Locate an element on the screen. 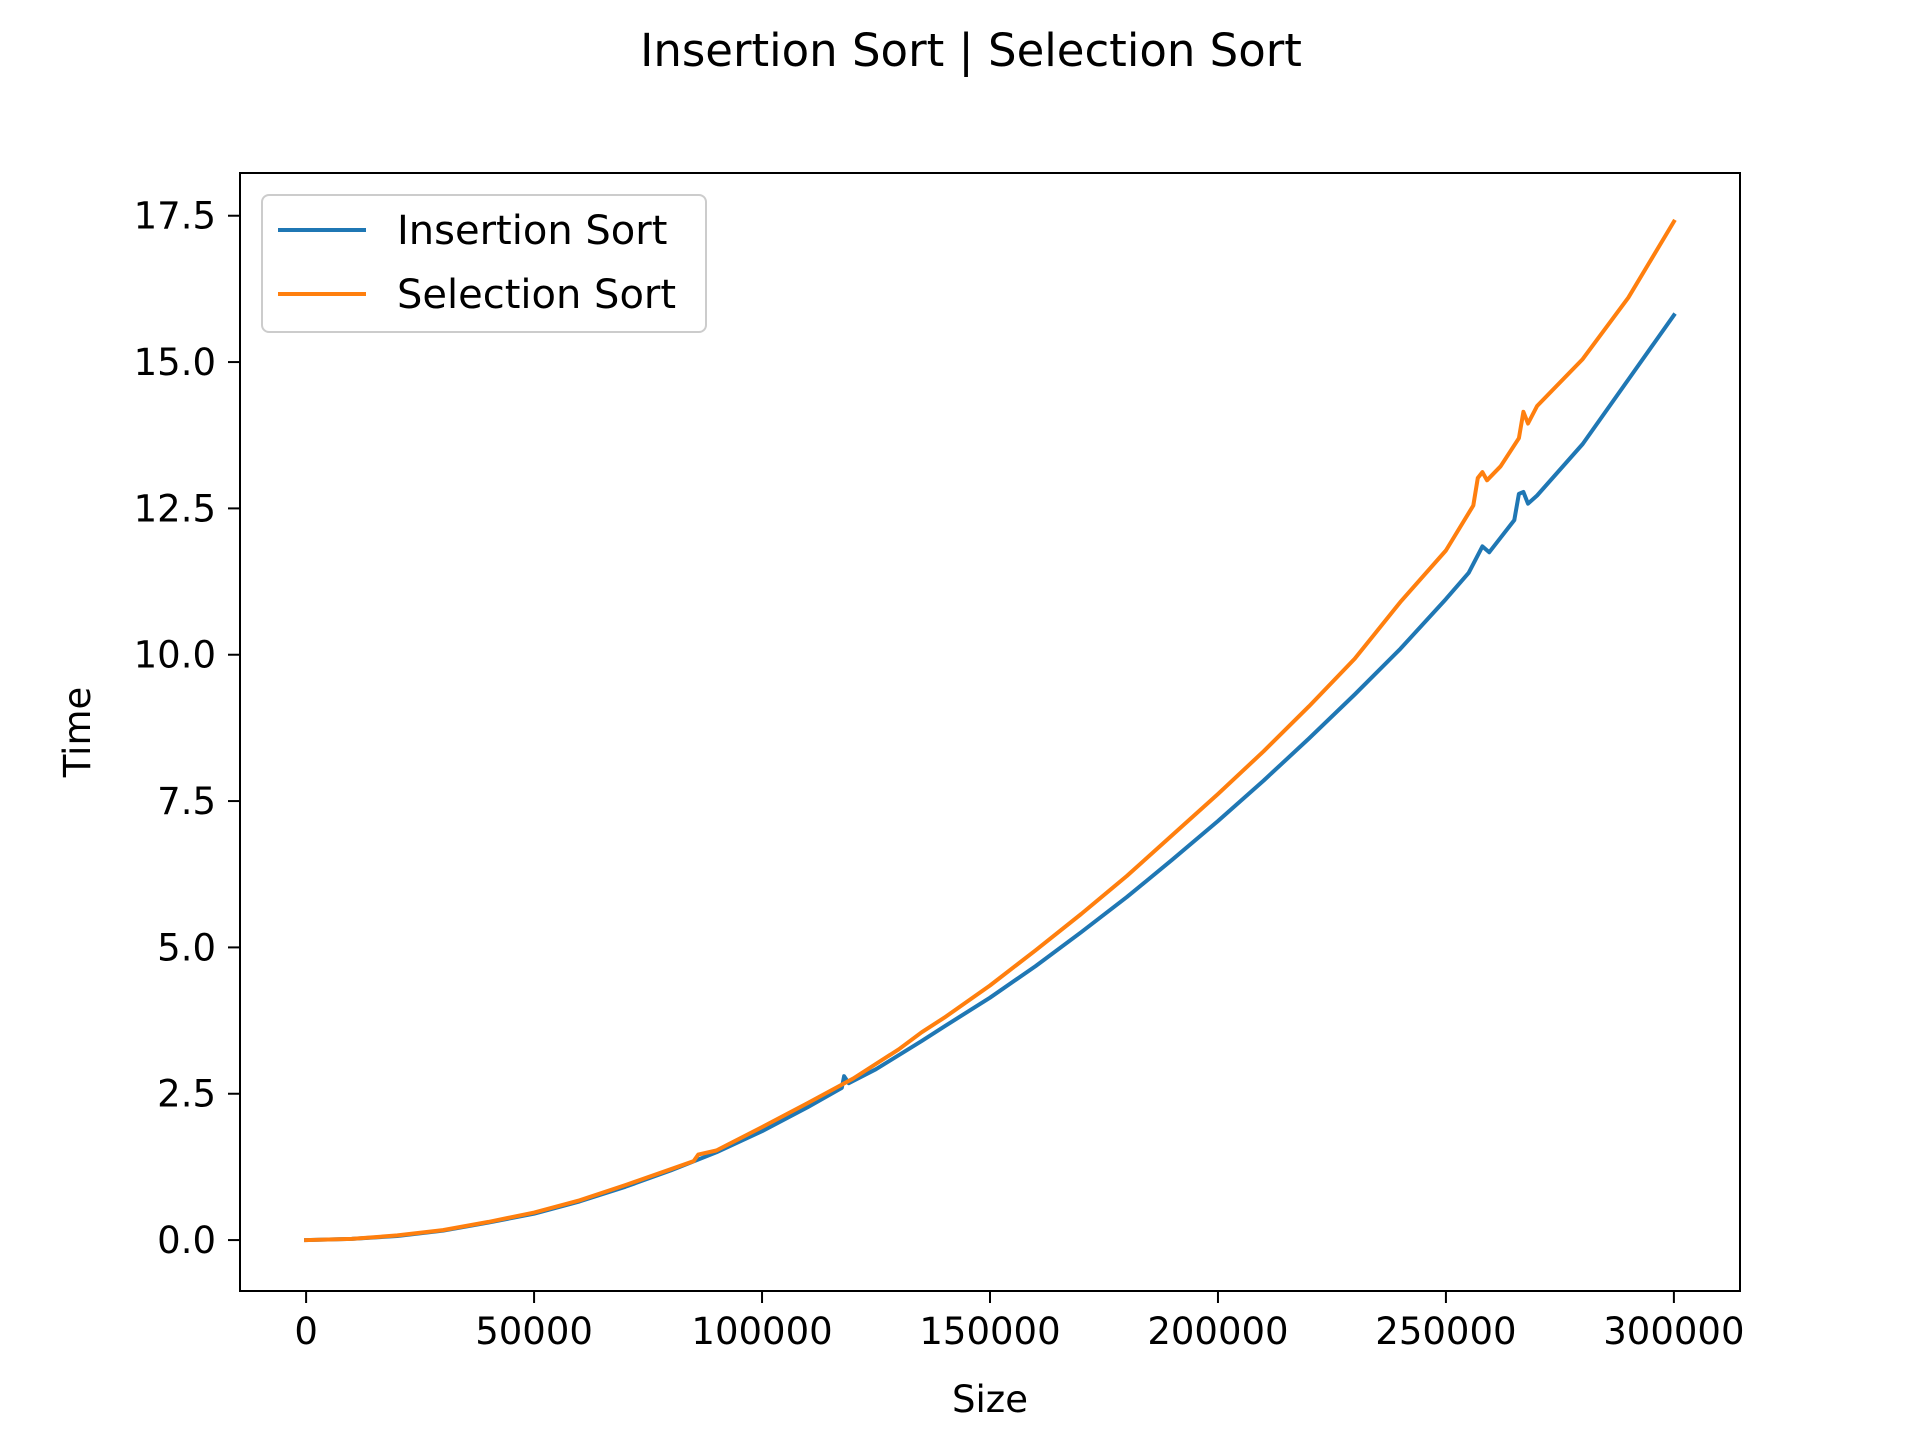 The height and width of the screenshot is (1440, 1920). x-tick-label: 300000 is located at coordinates (1673, 1331).